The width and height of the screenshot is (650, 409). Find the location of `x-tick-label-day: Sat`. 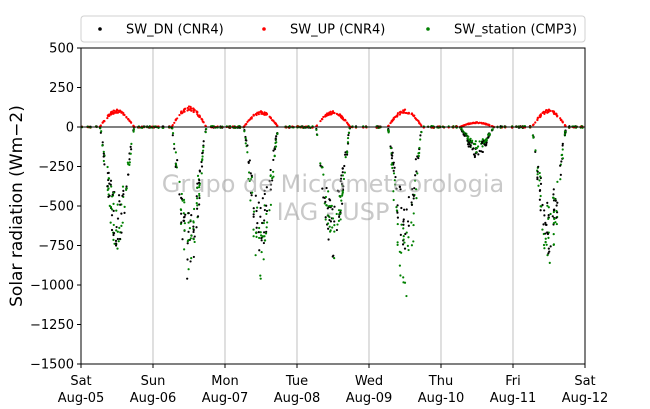

x-tick-label-day: Sat is located at coordinates (584, 381).